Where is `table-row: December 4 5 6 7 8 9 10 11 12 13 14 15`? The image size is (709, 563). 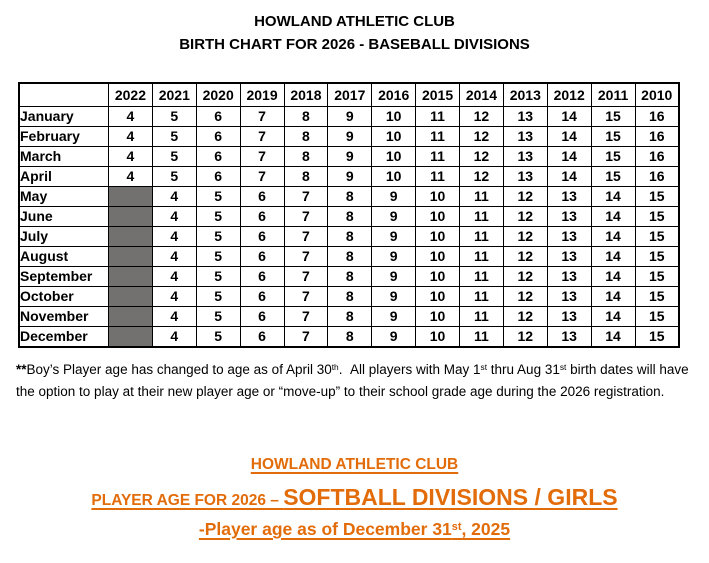
table-row: December 4 5 6 7 8 9 10 11 12 13 14 15 is located at coordinates (349, 337).